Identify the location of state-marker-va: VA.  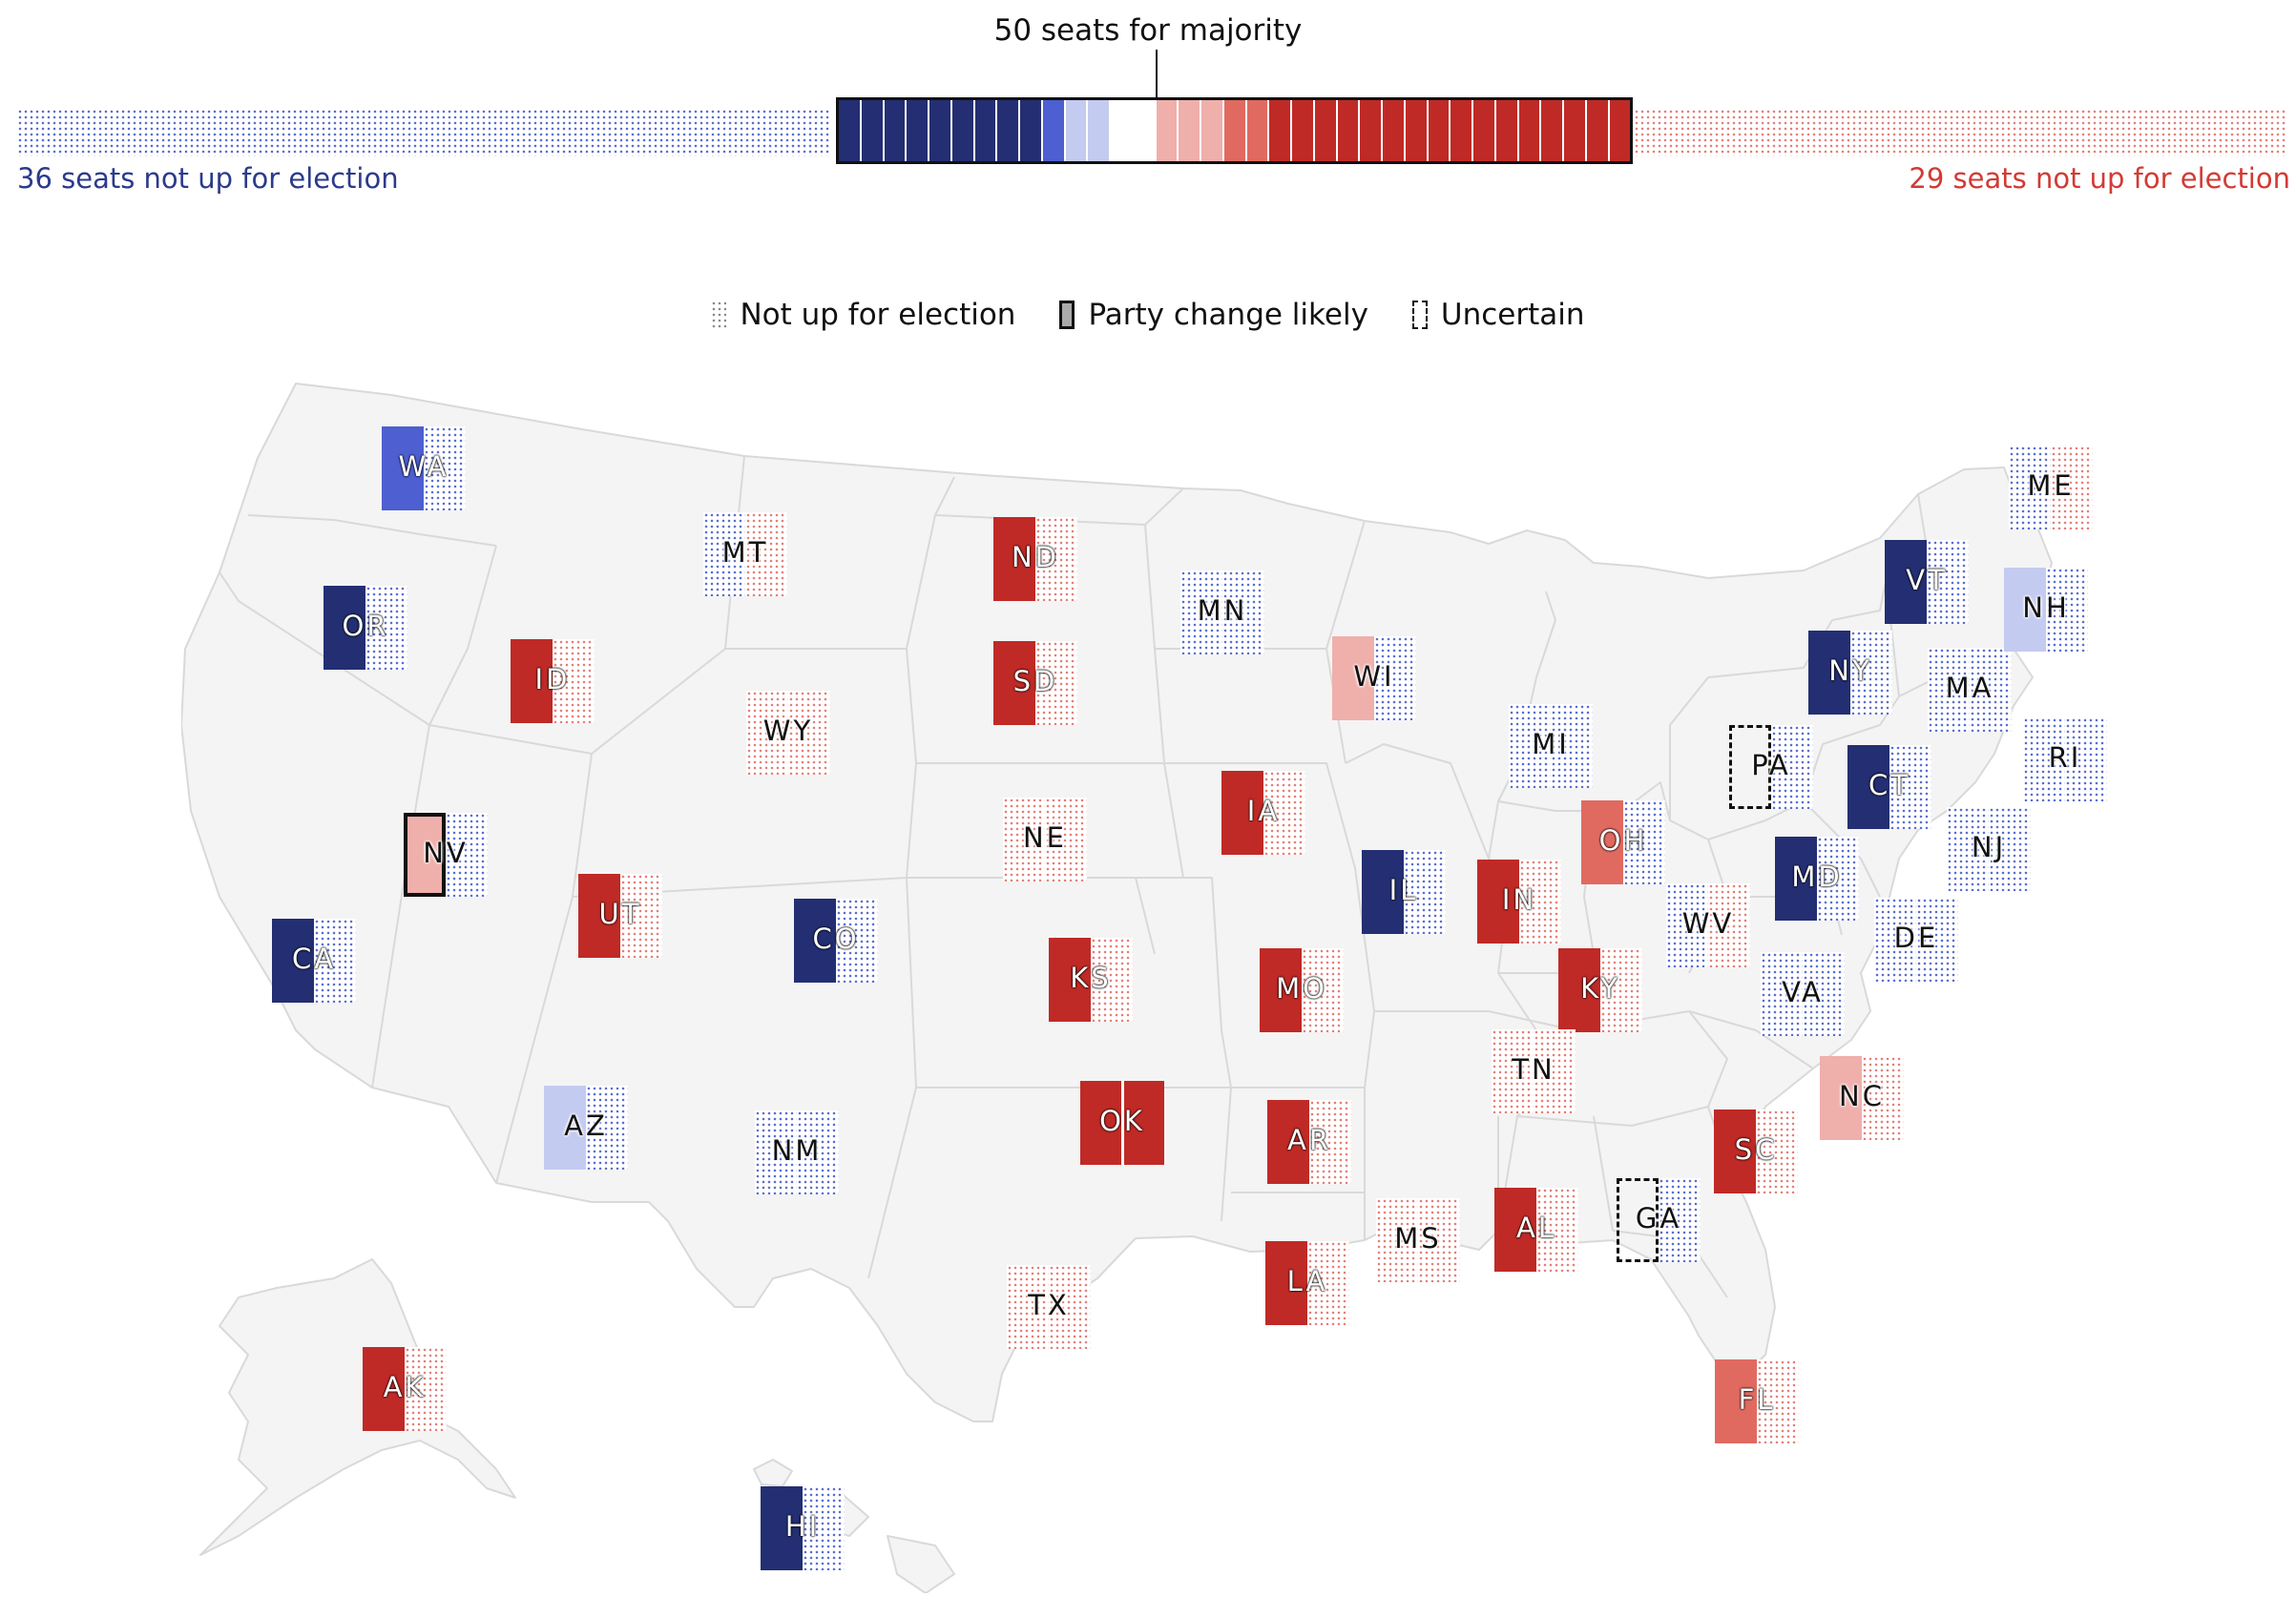
(1803, 994).